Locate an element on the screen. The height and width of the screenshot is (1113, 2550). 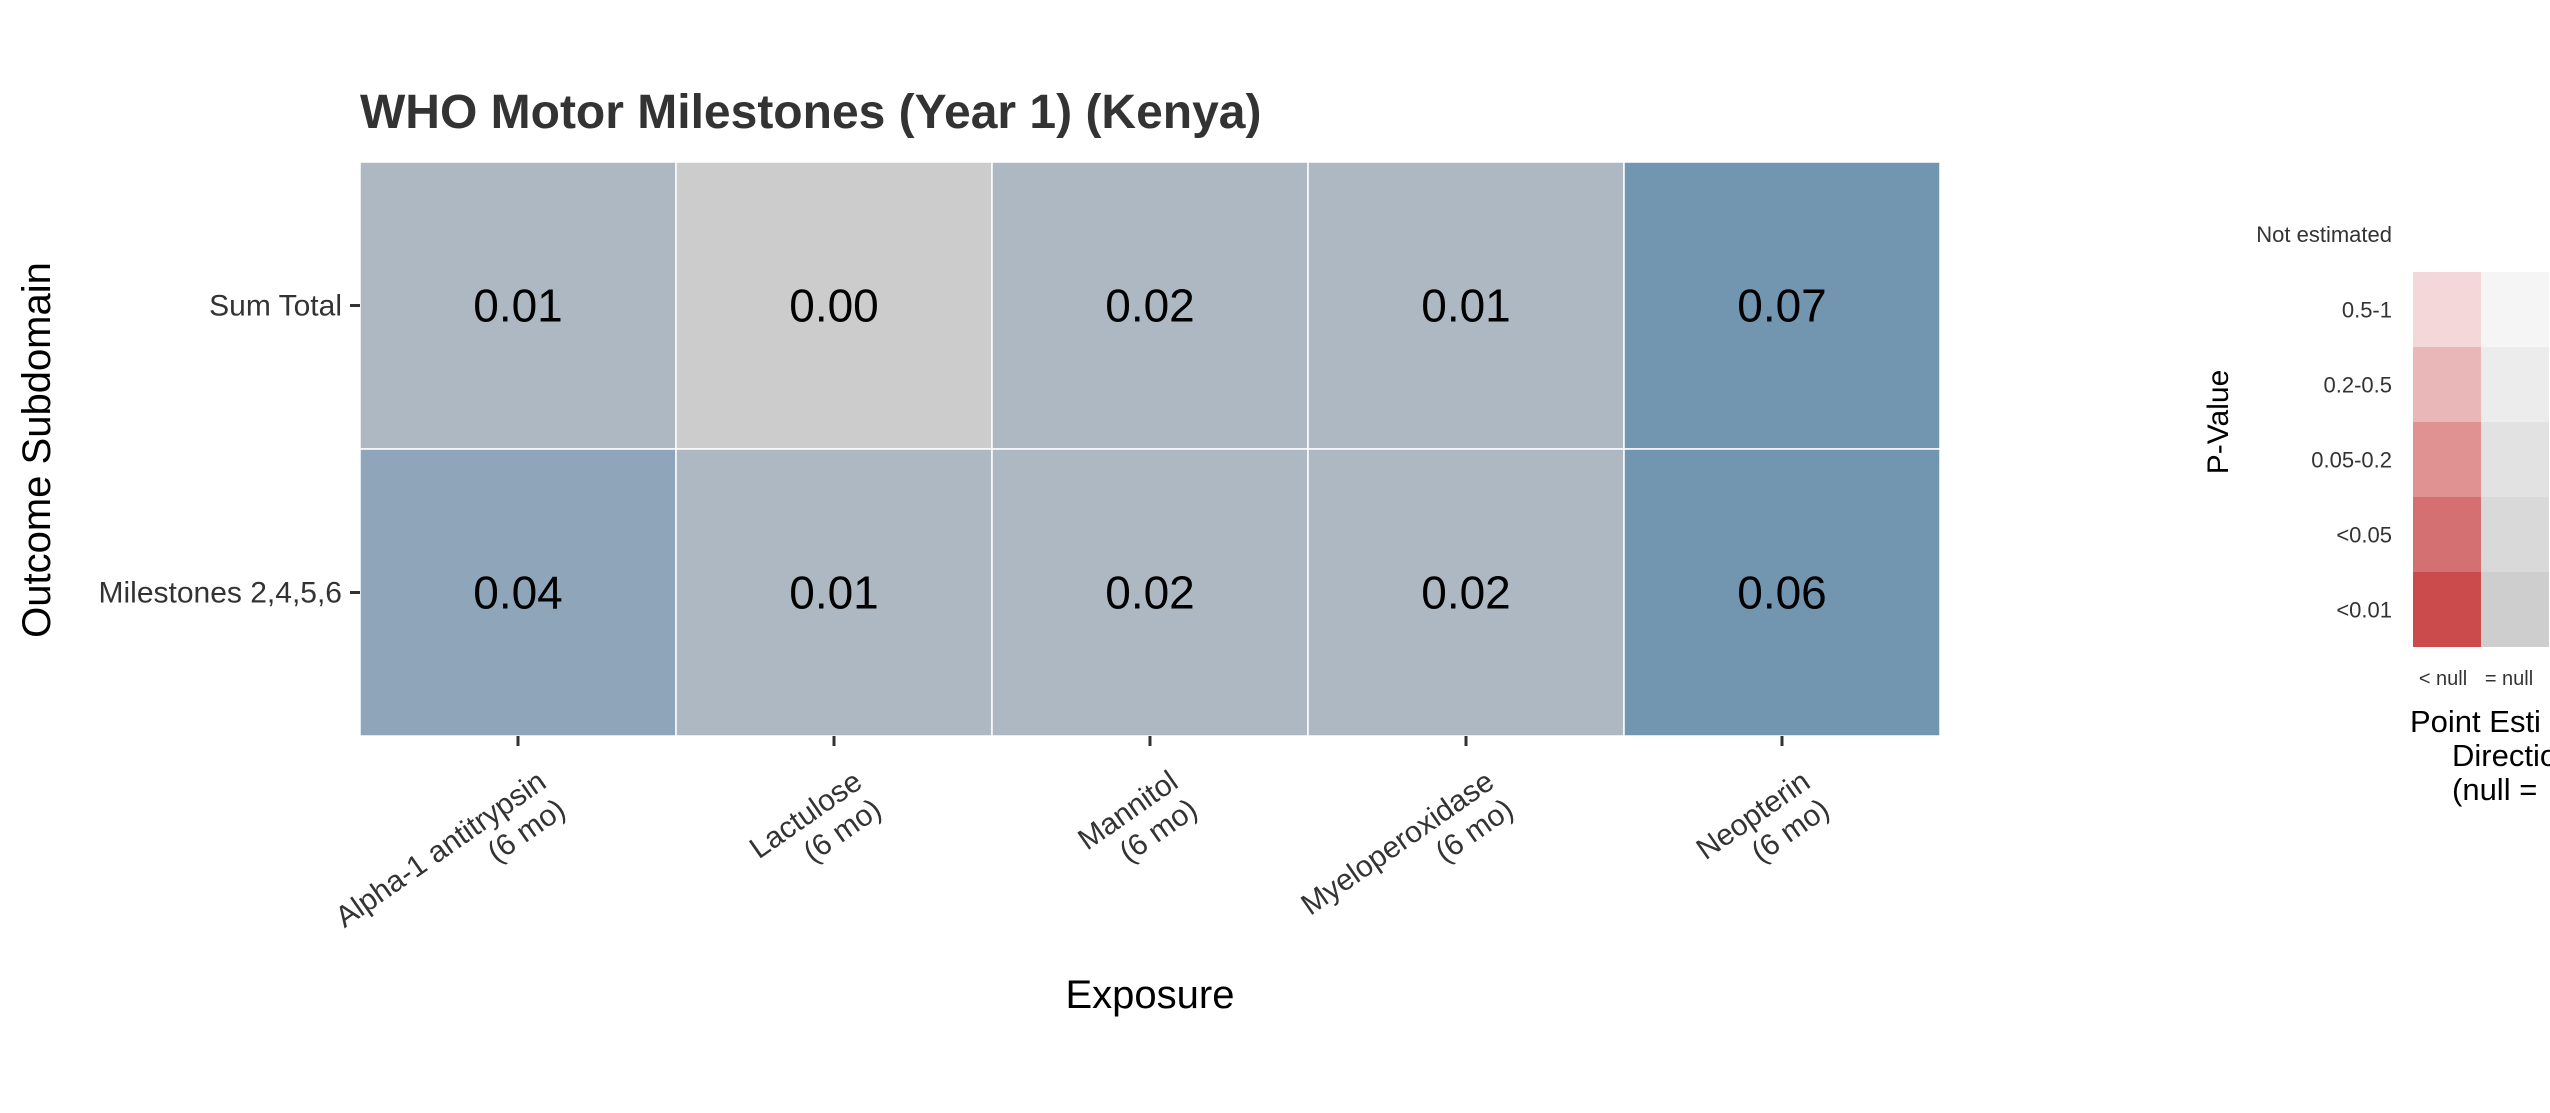
y-axis-title: Outcome Subdomain is located at coordinates (37, 450).